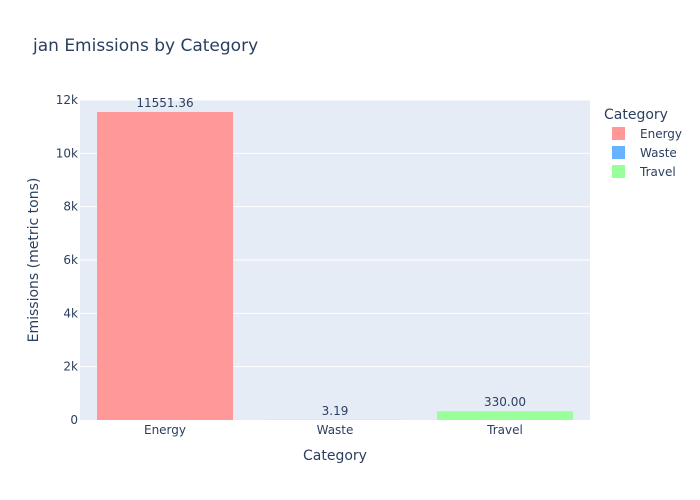  What do you see at coordinates (70, 313) in the screenshot?
I see `y-tick-label: 4k` at bounding box center [70, 313].